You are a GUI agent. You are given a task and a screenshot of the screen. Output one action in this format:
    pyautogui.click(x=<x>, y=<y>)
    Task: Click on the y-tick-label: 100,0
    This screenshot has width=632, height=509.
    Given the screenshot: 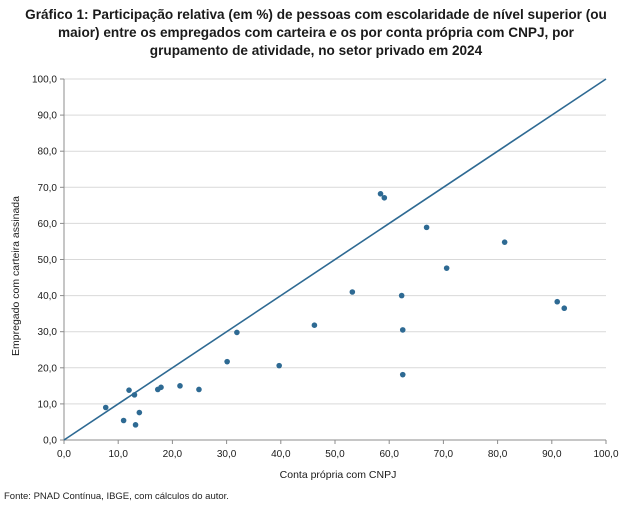 What is the action you would take?
    pyautogui.click(x=44, y=80)
    